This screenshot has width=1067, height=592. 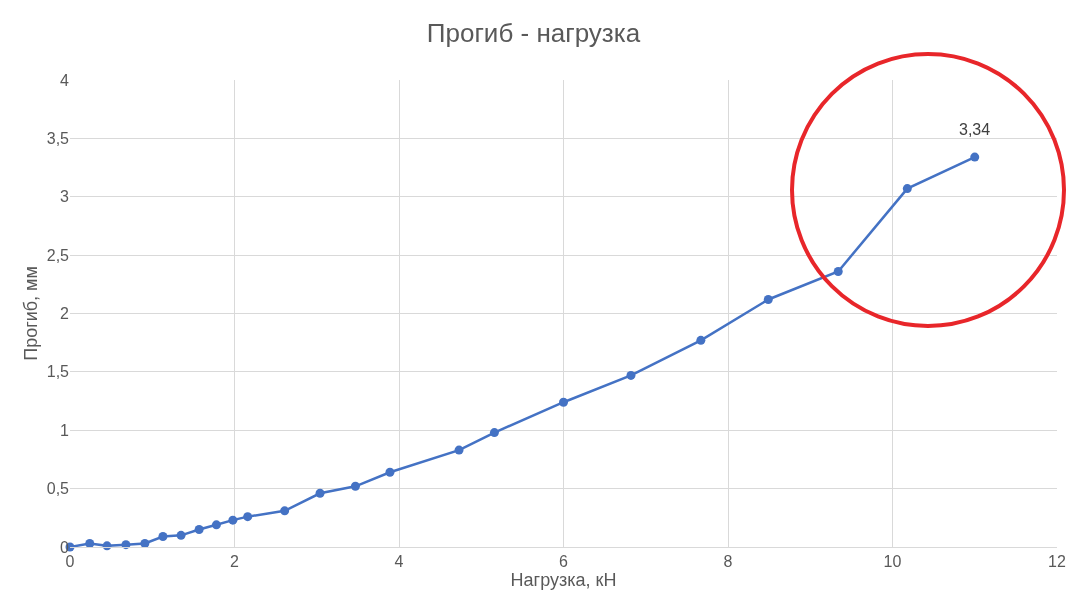 What do you see at coordinates (533, 32) in the screenshot?
I see `chart-title: Прогиб - нагрузка` at bounding box center [533, 32].